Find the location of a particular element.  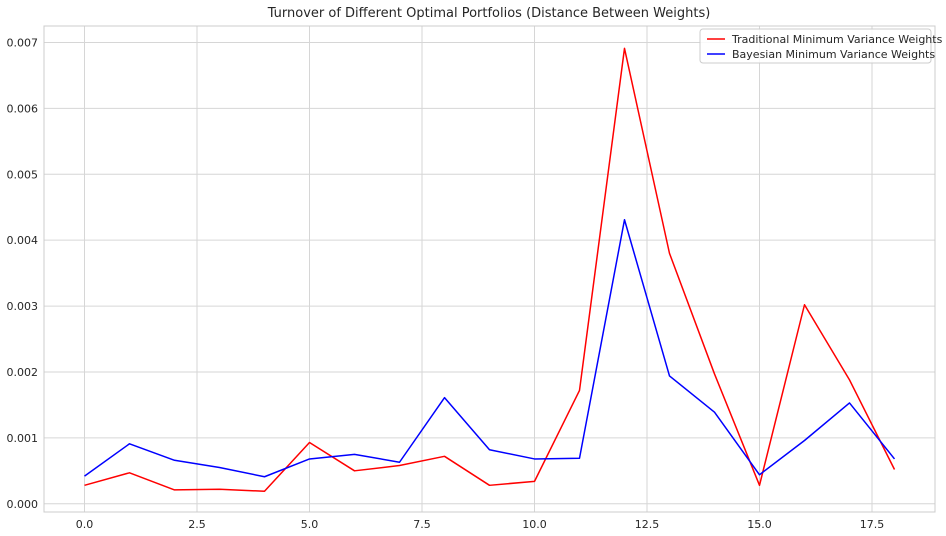

y-tick-label: 0.007 is located at coordinates (23, 42).